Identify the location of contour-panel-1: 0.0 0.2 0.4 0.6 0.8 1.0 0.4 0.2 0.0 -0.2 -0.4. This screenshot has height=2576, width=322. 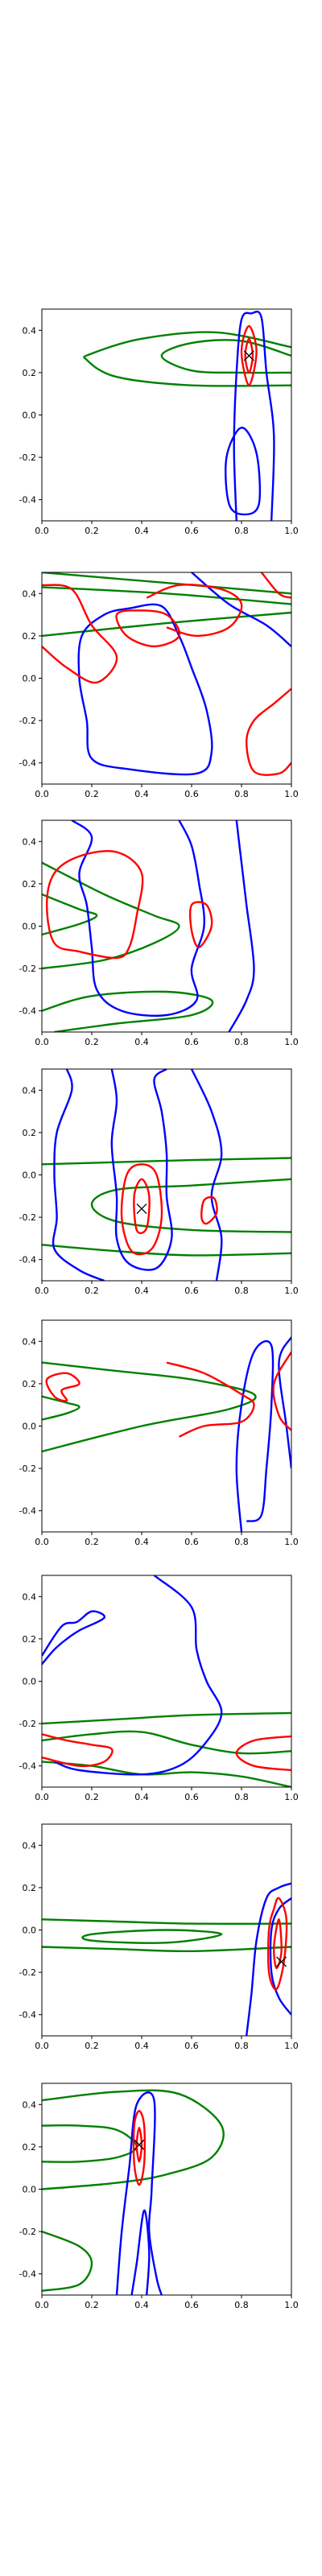
(159, 422).